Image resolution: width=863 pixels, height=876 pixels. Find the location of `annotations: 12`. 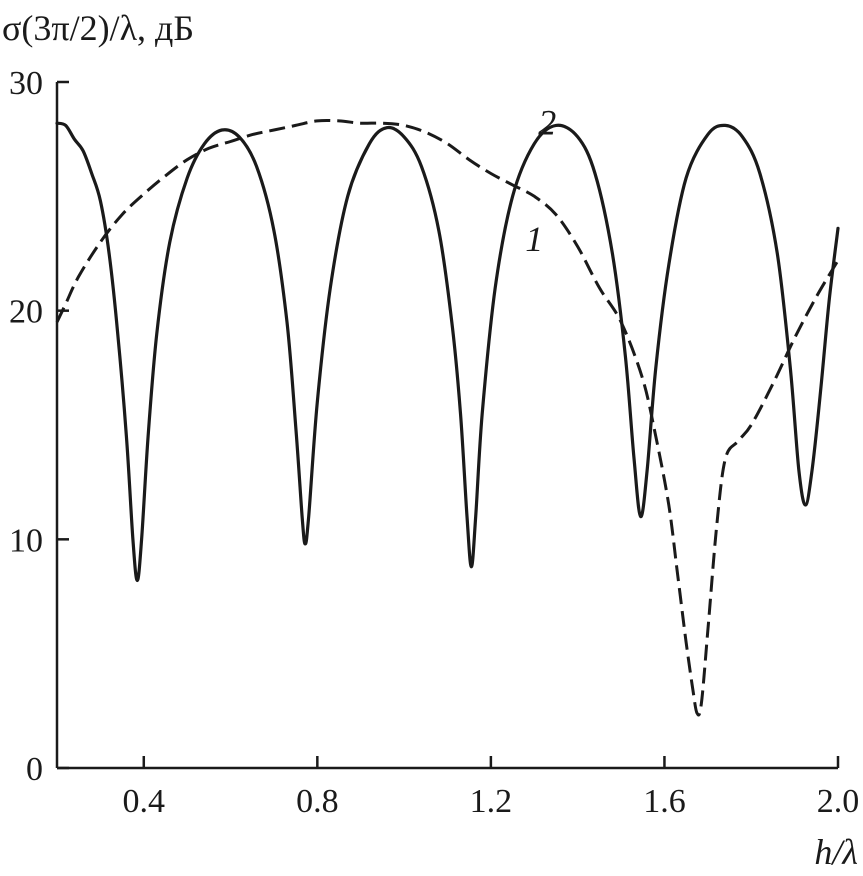

annotations: 12 is located at coordinates (540, 181).